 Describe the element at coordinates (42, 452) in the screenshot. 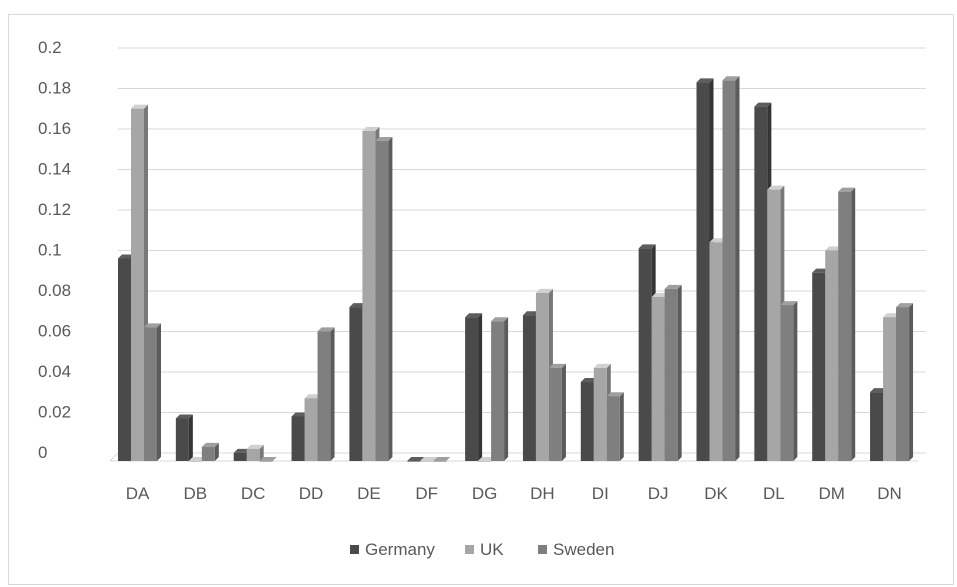

I see `y-tick-label: 0` at that location.